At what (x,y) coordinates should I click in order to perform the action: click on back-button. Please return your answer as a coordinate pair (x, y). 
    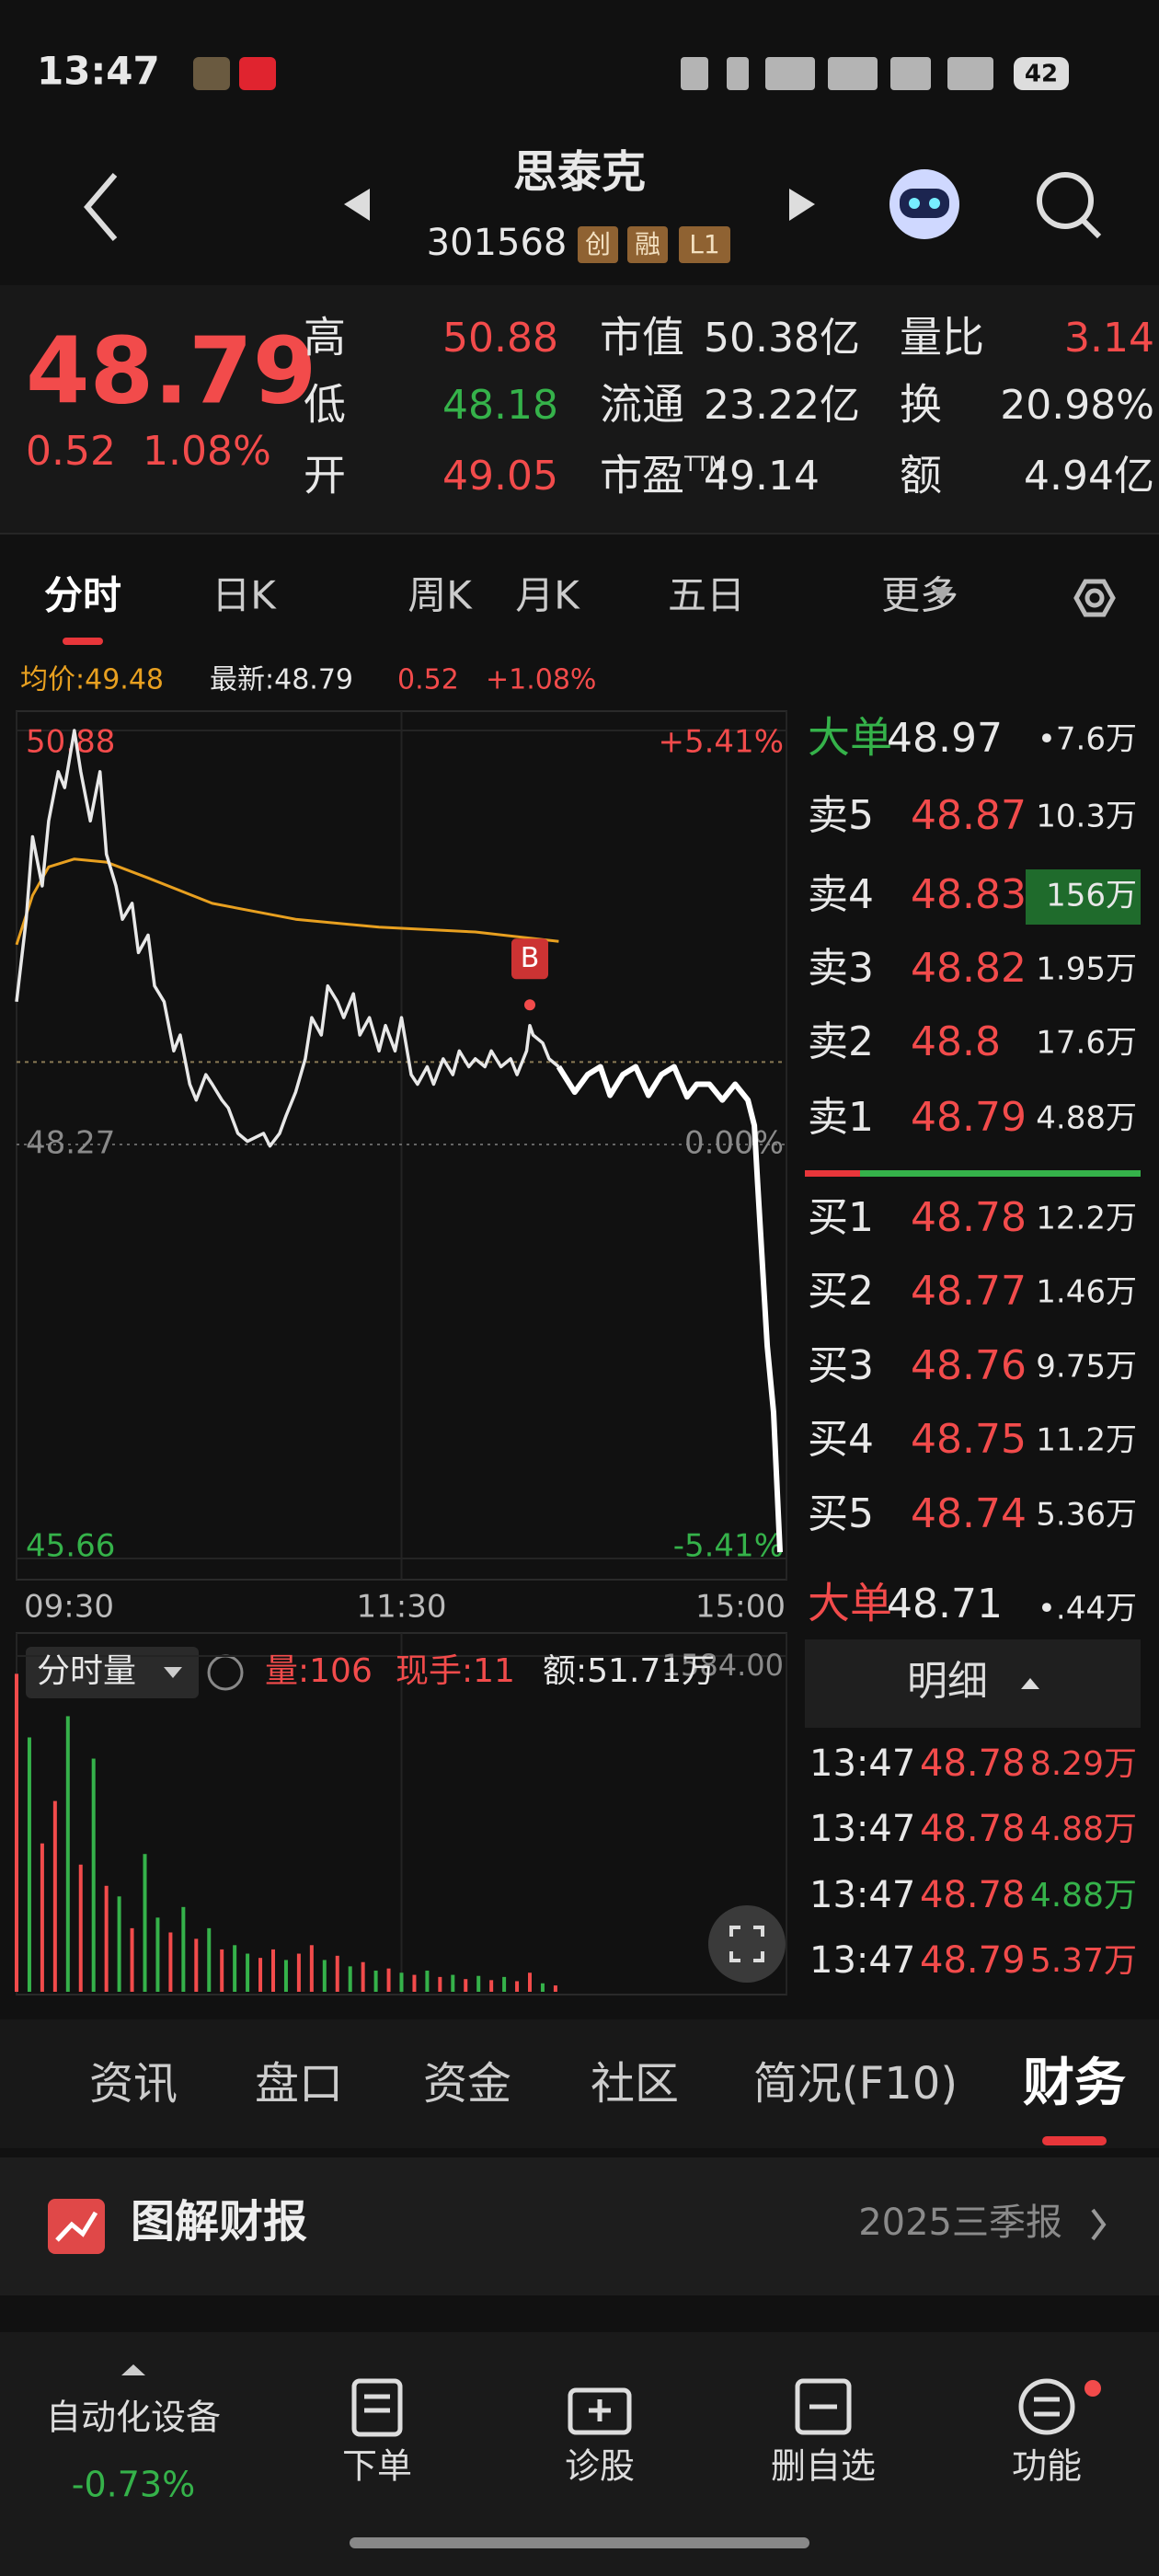
    Looking at the image, I should click on (101, 207).